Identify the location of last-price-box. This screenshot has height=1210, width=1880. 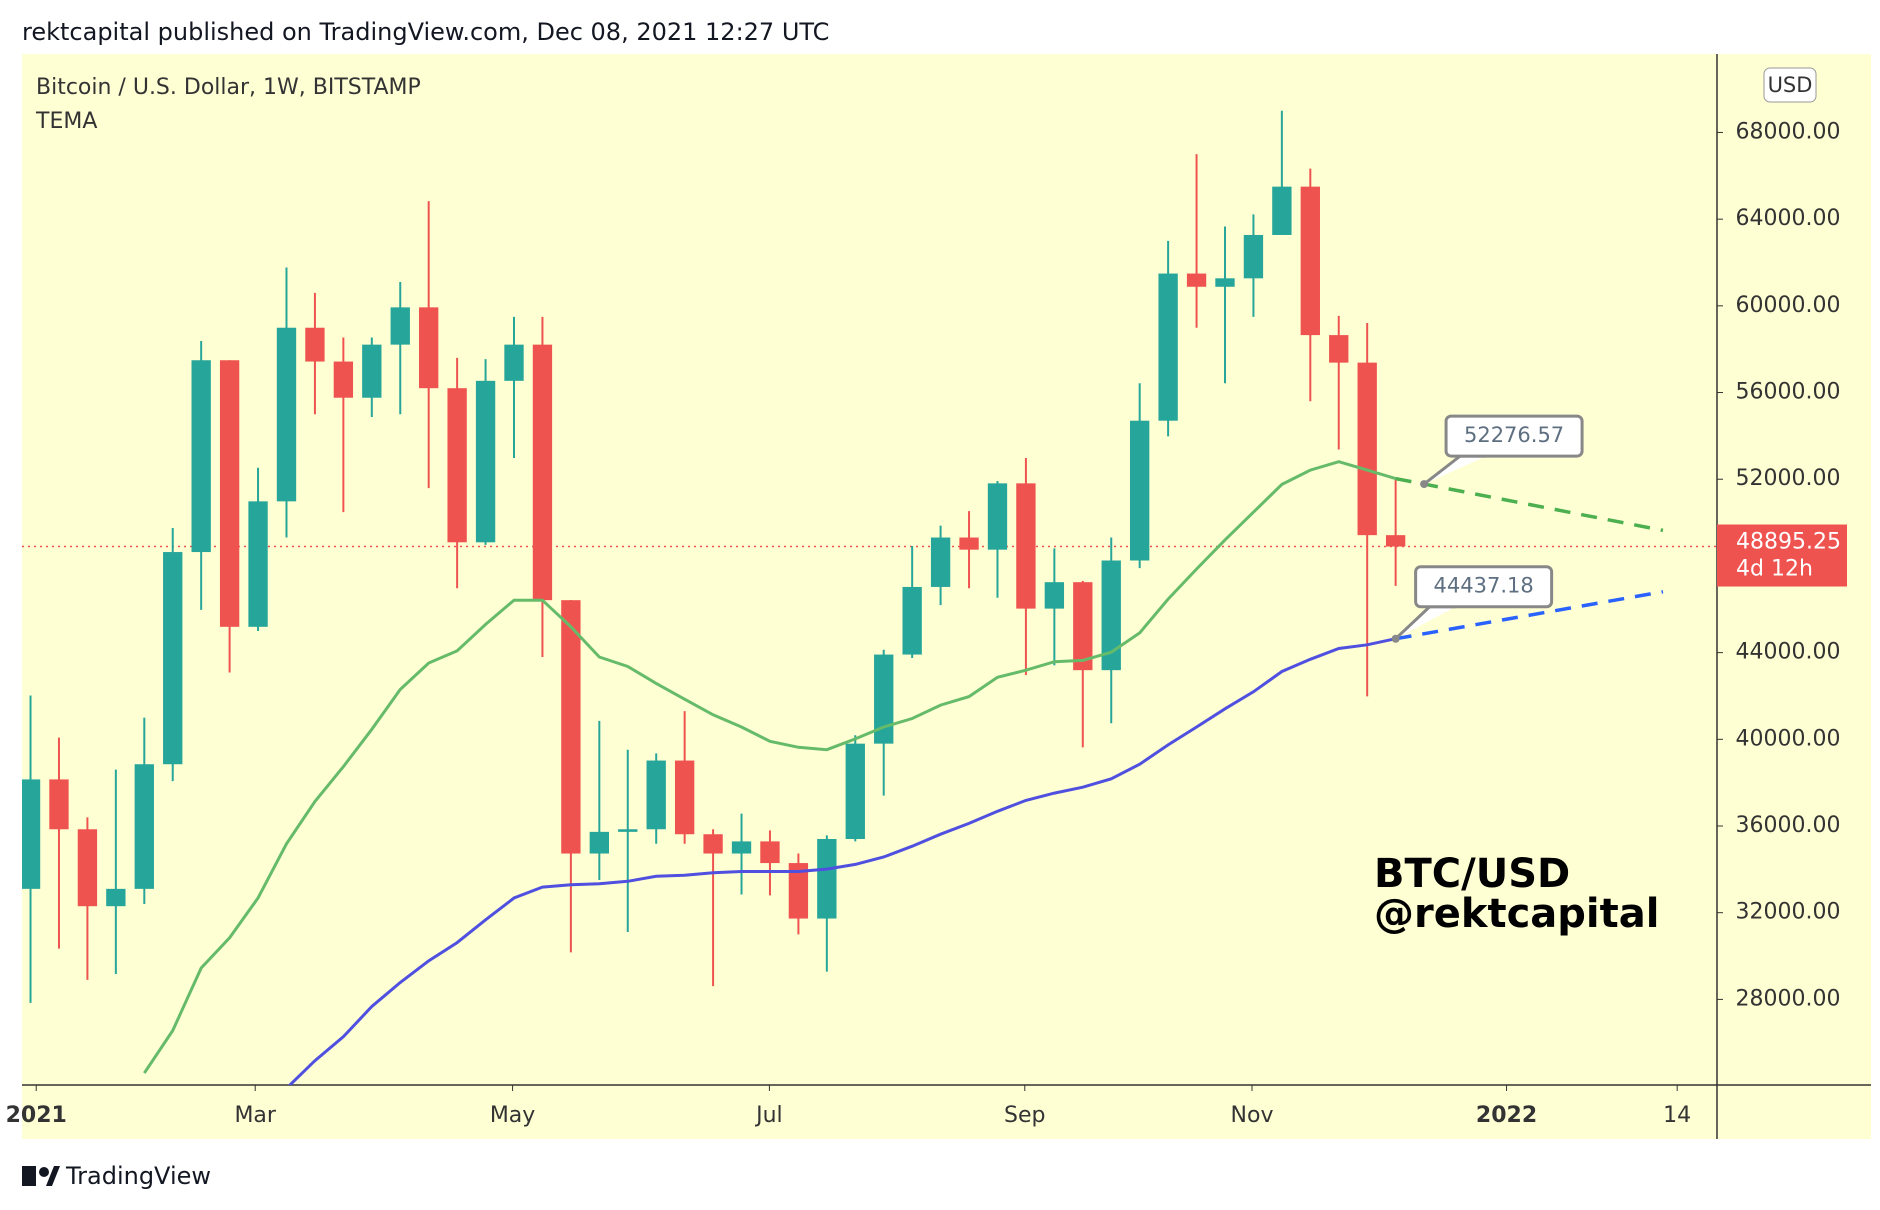
(1782, 555).